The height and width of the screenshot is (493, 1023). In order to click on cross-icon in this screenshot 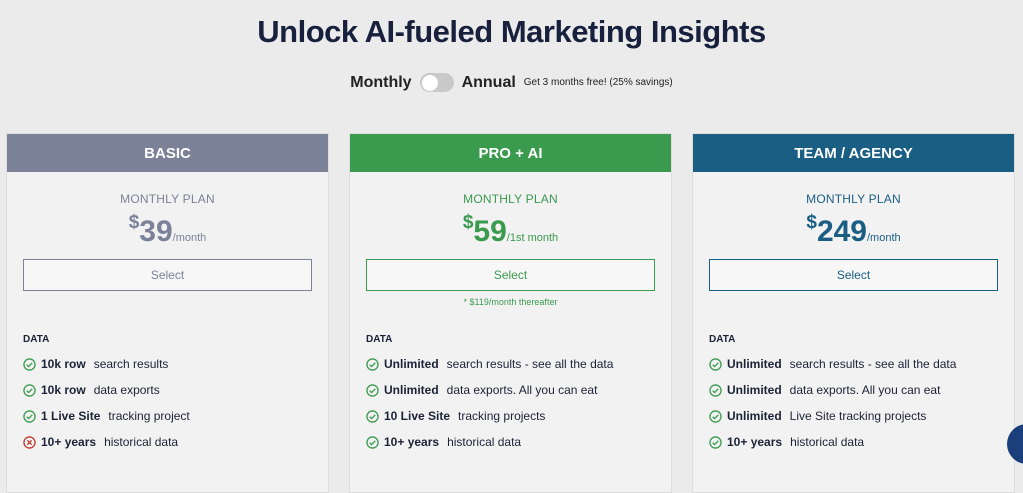, I will do `click(29, 442)`.